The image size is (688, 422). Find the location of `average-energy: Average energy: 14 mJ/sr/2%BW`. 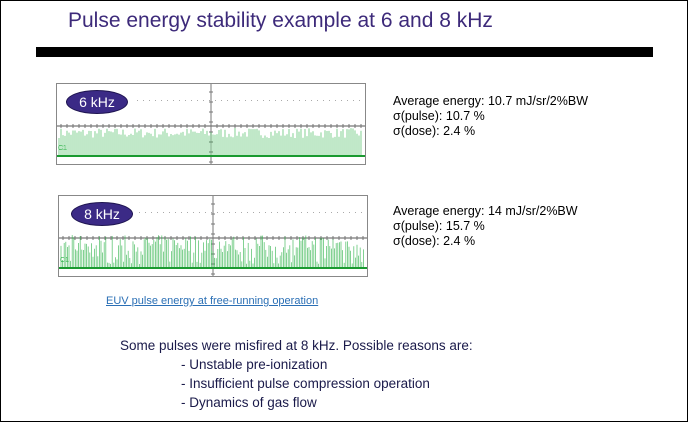

average-energy: Average energy: 14 mJ/sr/2%BW is located at coordinates (485, 211).